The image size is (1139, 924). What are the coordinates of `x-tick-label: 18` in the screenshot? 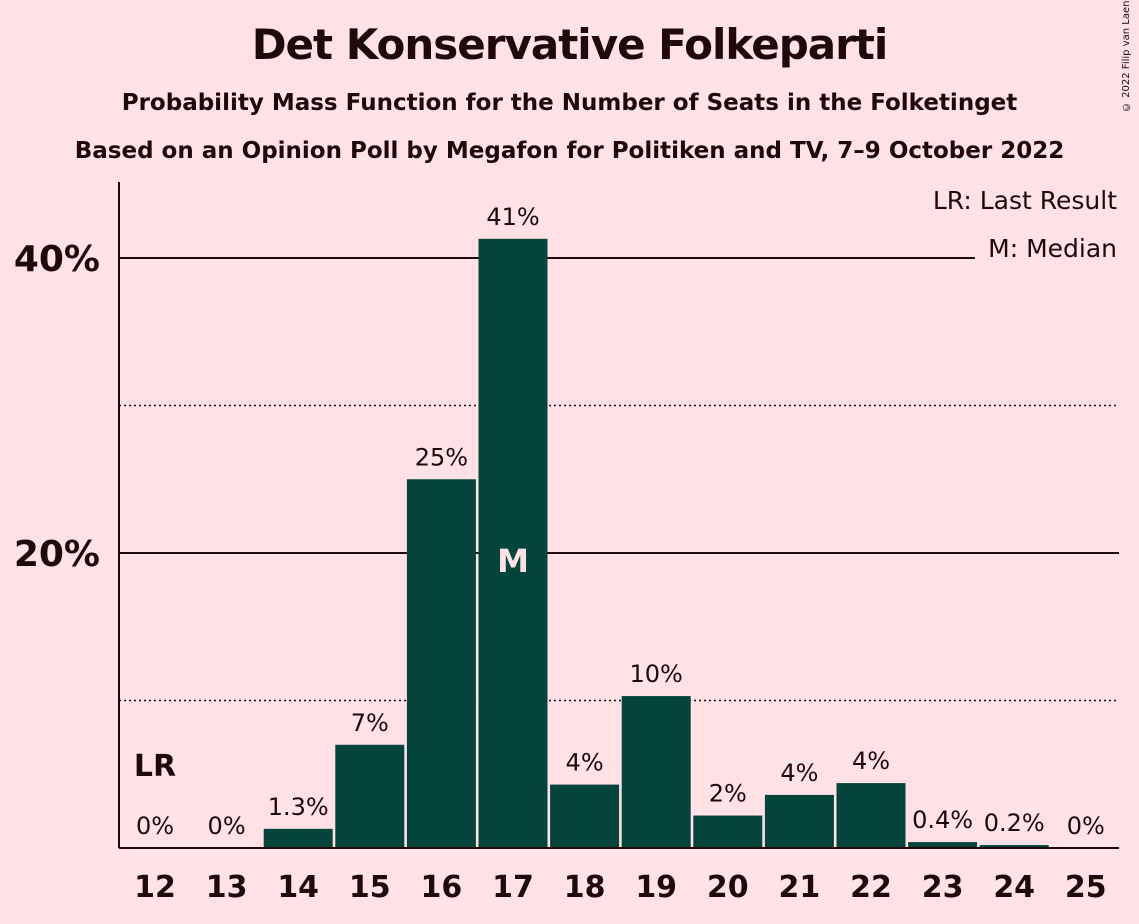 It's located at (585, 887).